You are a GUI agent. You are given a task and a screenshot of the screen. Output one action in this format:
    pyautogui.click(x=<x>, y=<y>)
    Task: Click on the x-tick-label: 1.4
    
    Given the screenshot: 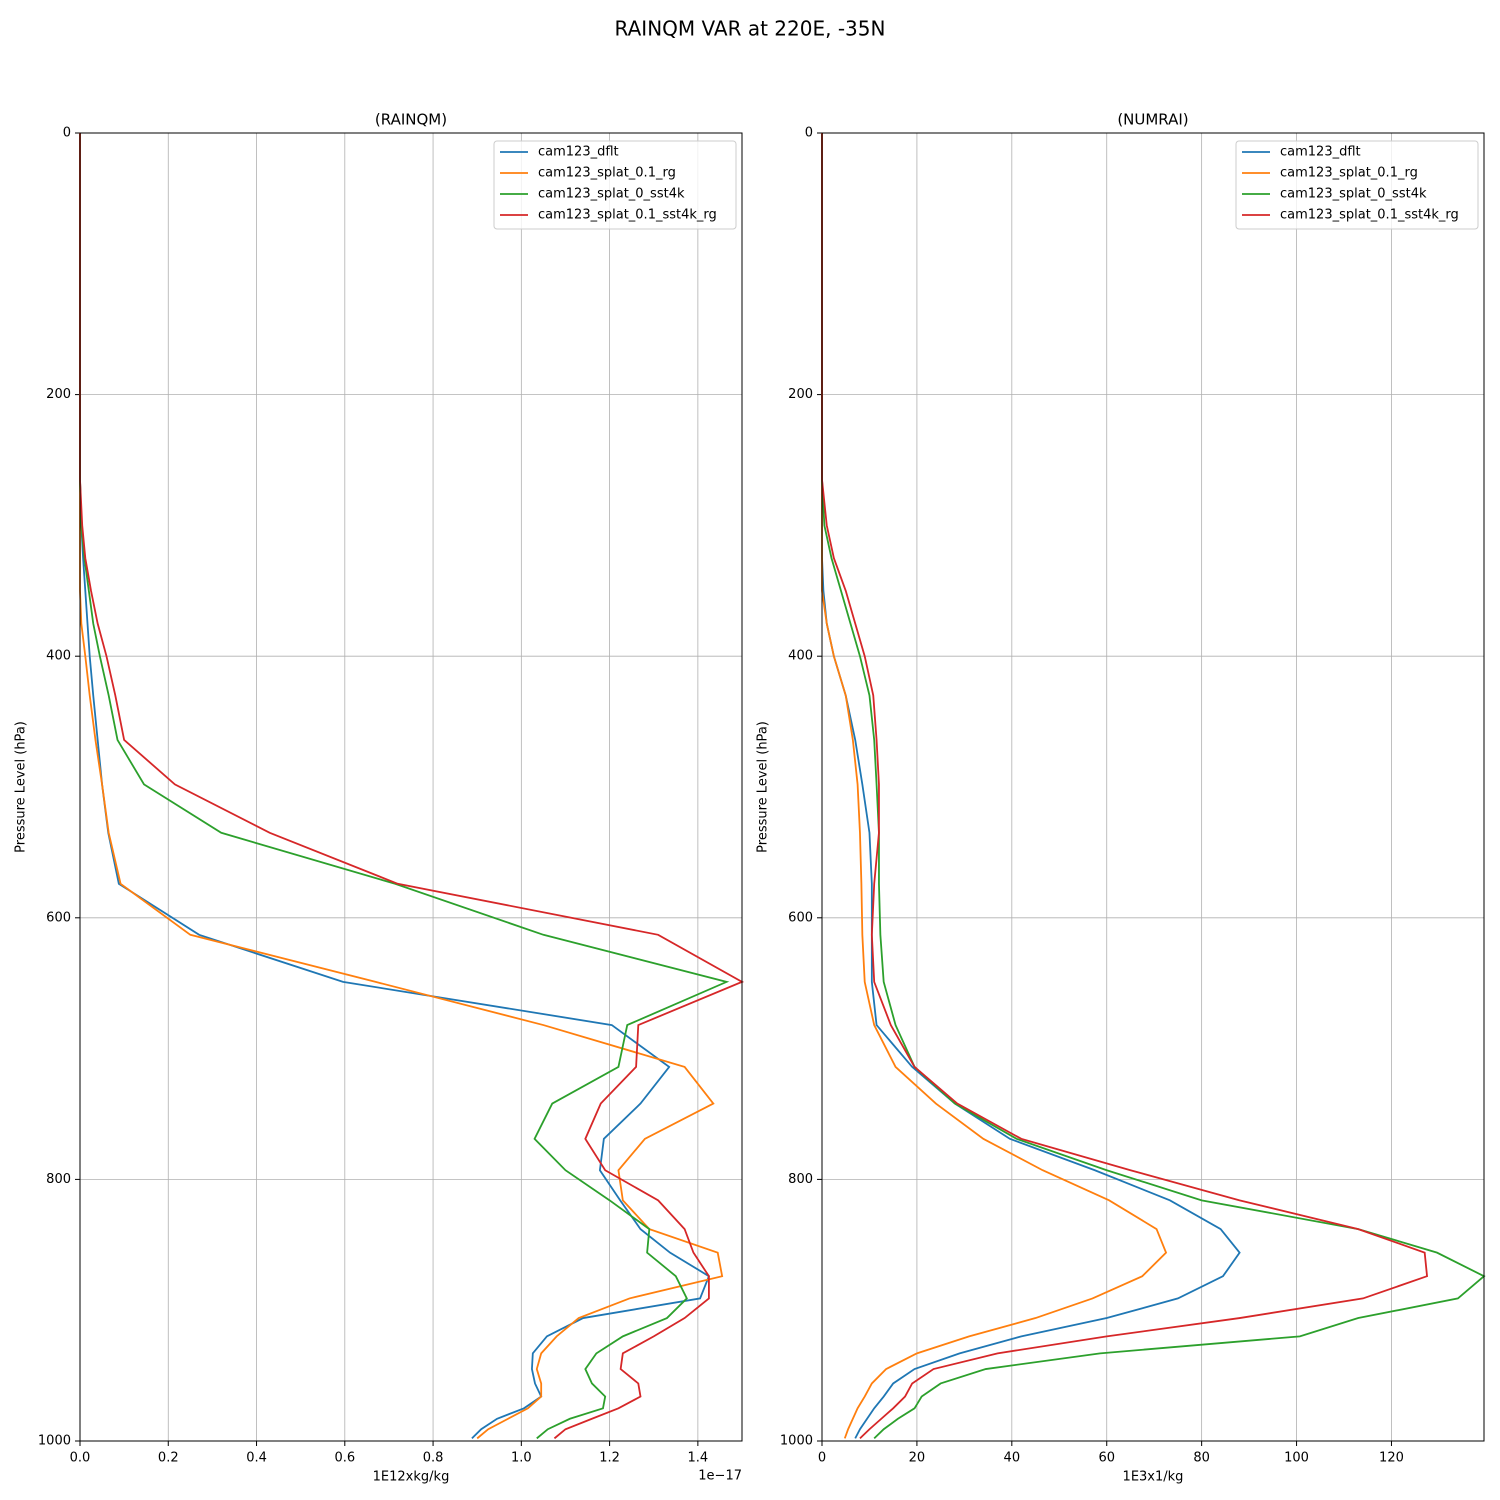 What is the action you would take?
    pyautogui.click(x=698, y=1458)
    